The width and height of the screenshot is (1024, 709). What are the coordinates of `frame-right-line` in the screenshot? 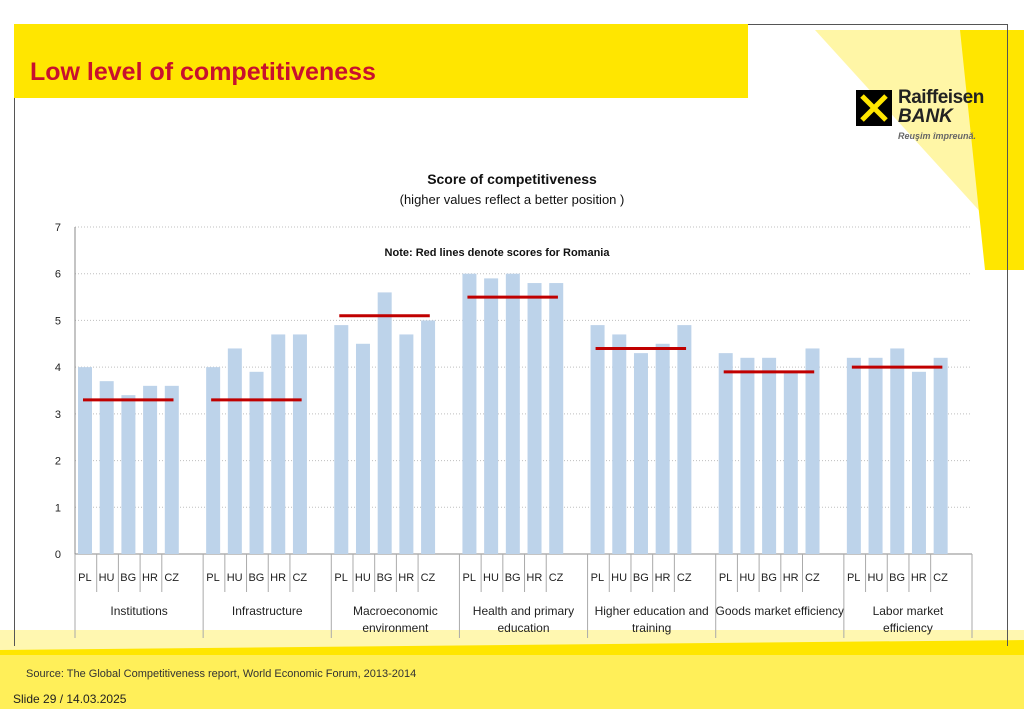 It's located at (1007, 335).